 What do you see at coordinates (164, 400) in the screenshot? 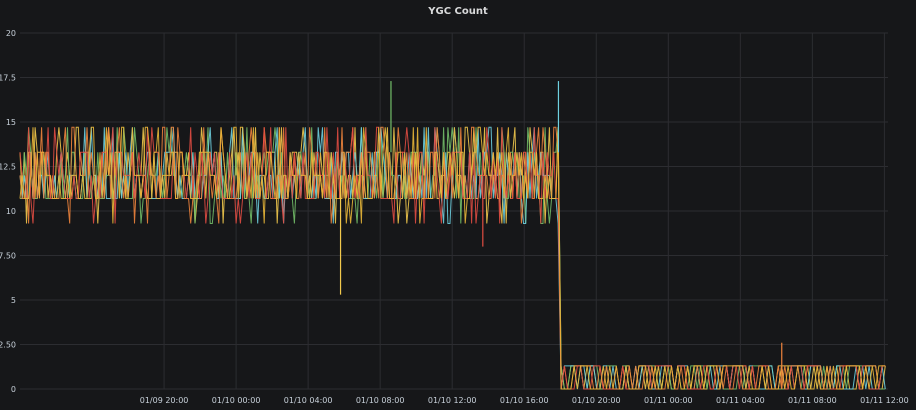
I see `x-tick-label: 01/09 20:00` at bounding box center [164, 400].